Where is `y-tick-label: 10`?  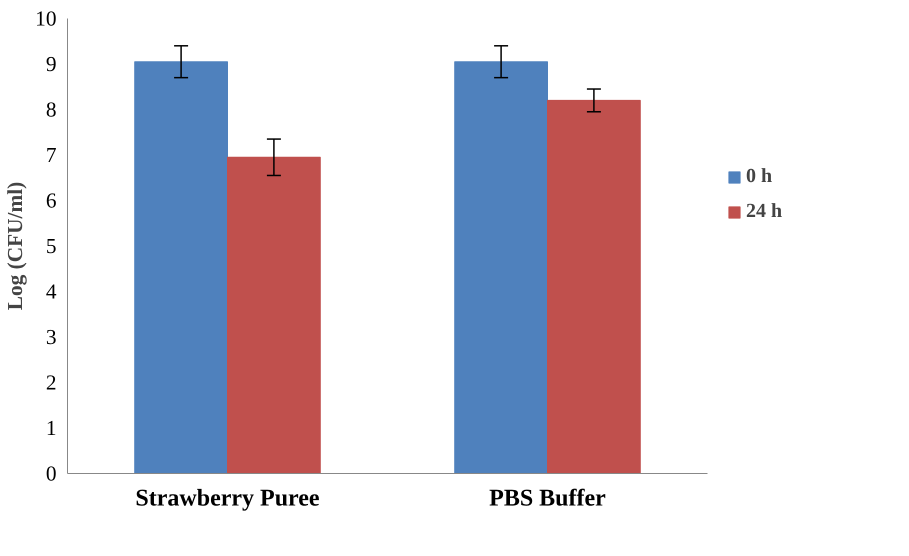
y-tick-label: 10 is located at coordinates (45, 18).